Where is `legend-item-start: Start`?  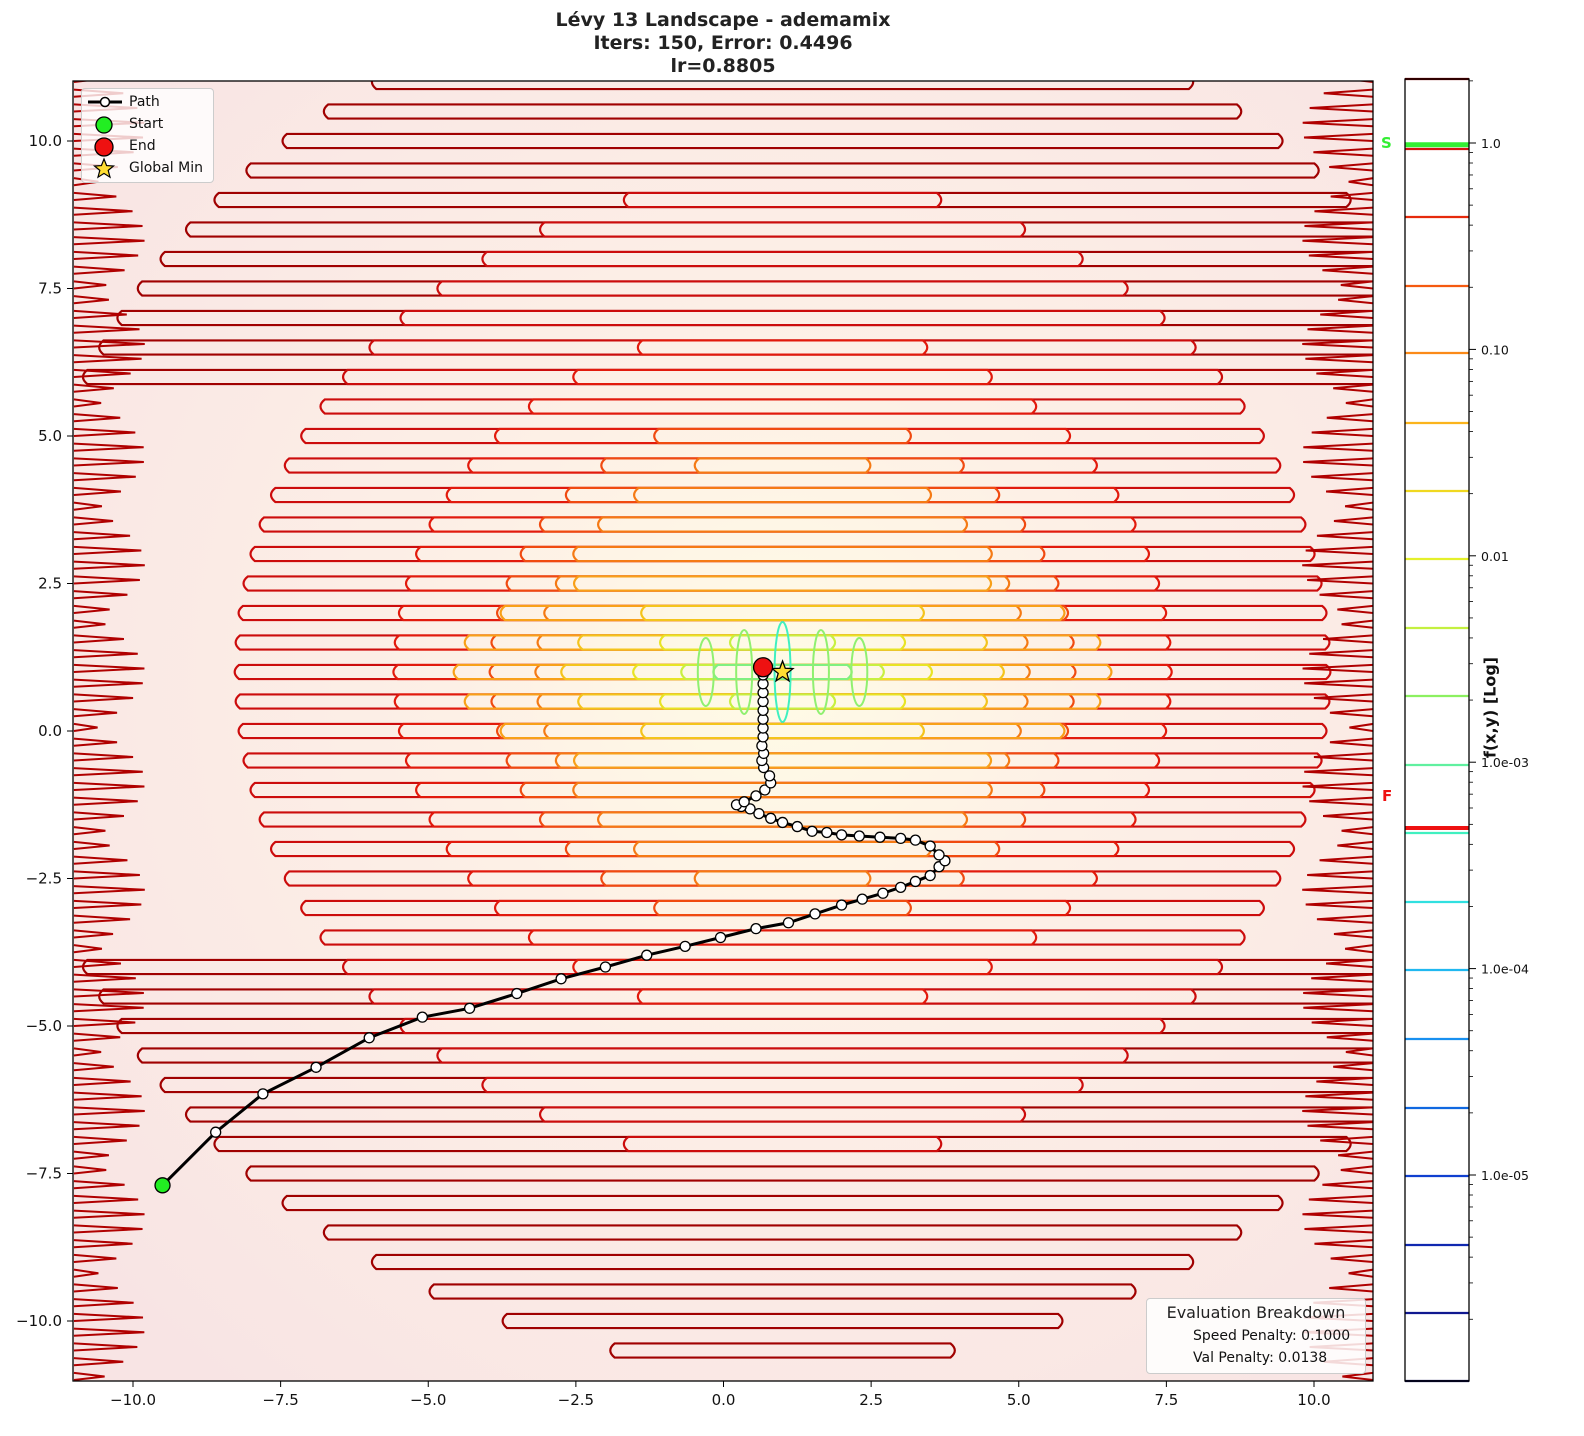
legend-item-start: Start is located at coordinates (147, 124).